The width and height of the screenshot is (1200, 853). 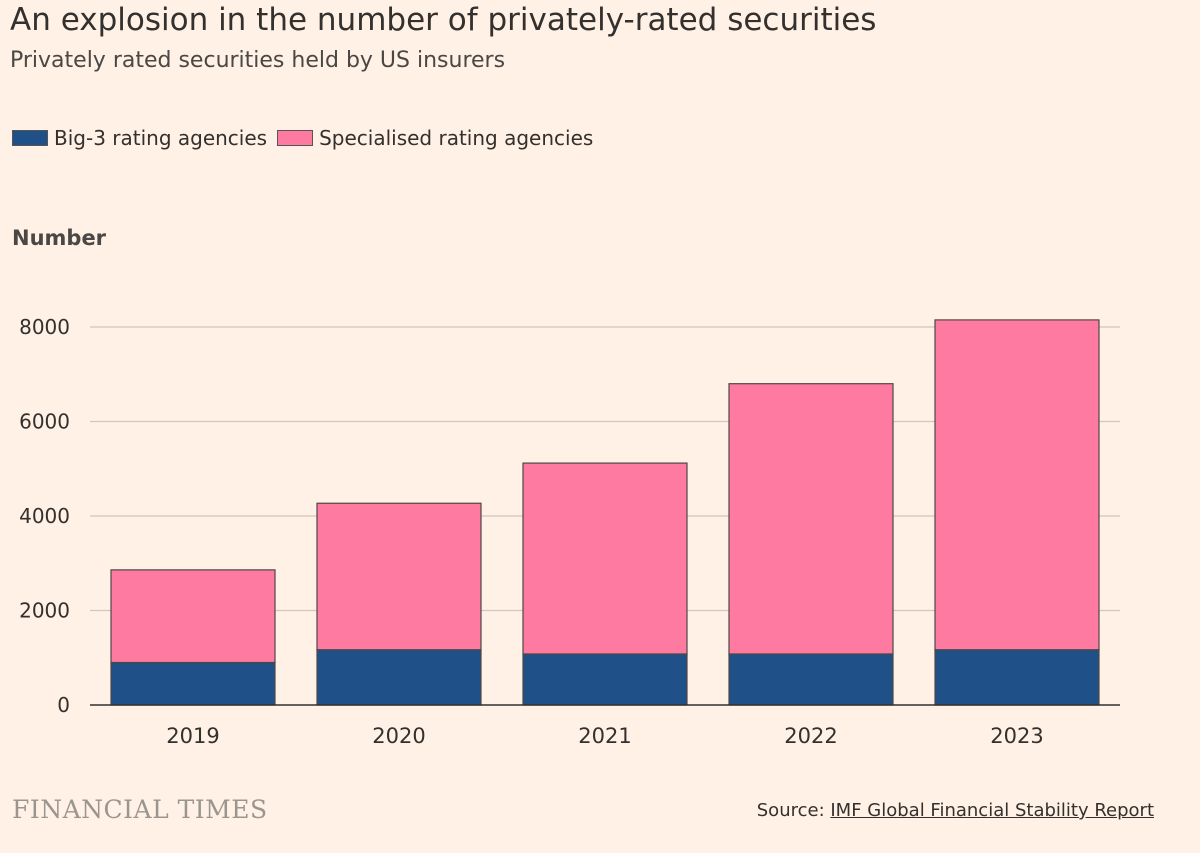 I want to click on bar-2020-big3, so click(x=399, y=677).